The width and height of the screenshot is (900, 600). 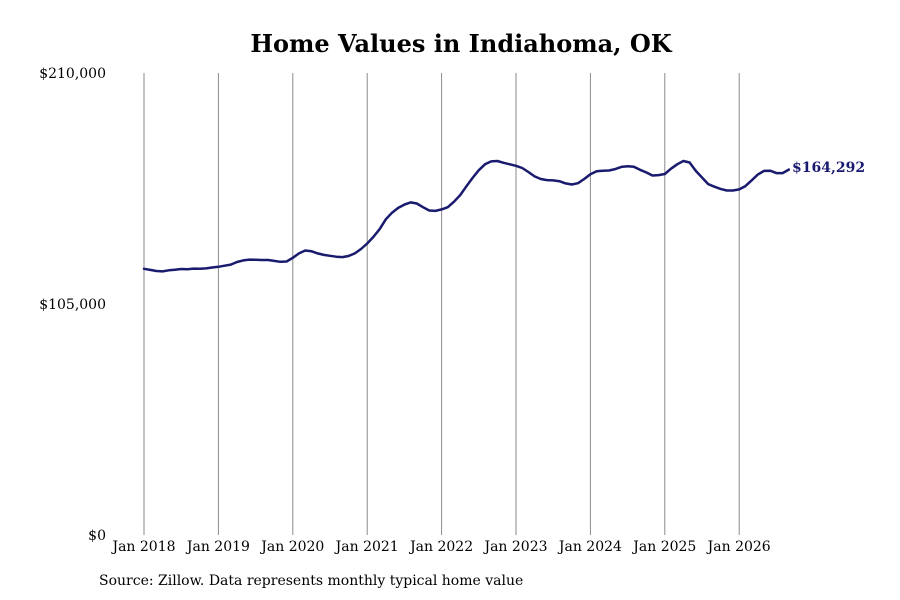 What do you see at coordinates (142, 547) in the screenshot?
I see `x-tick-label: Jan 2018` at bounding box center [142, 547].